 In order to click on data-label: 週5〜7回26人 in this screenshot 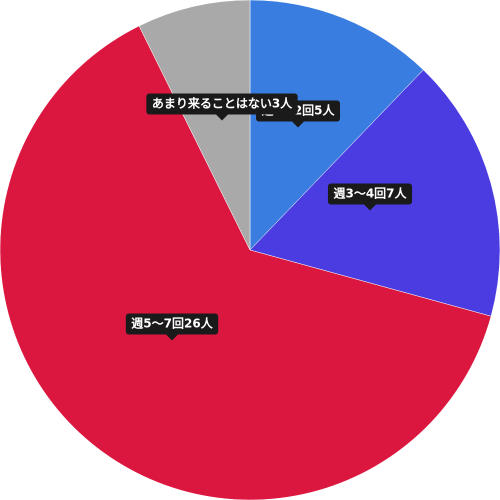, I will do `click(172, 327)`.